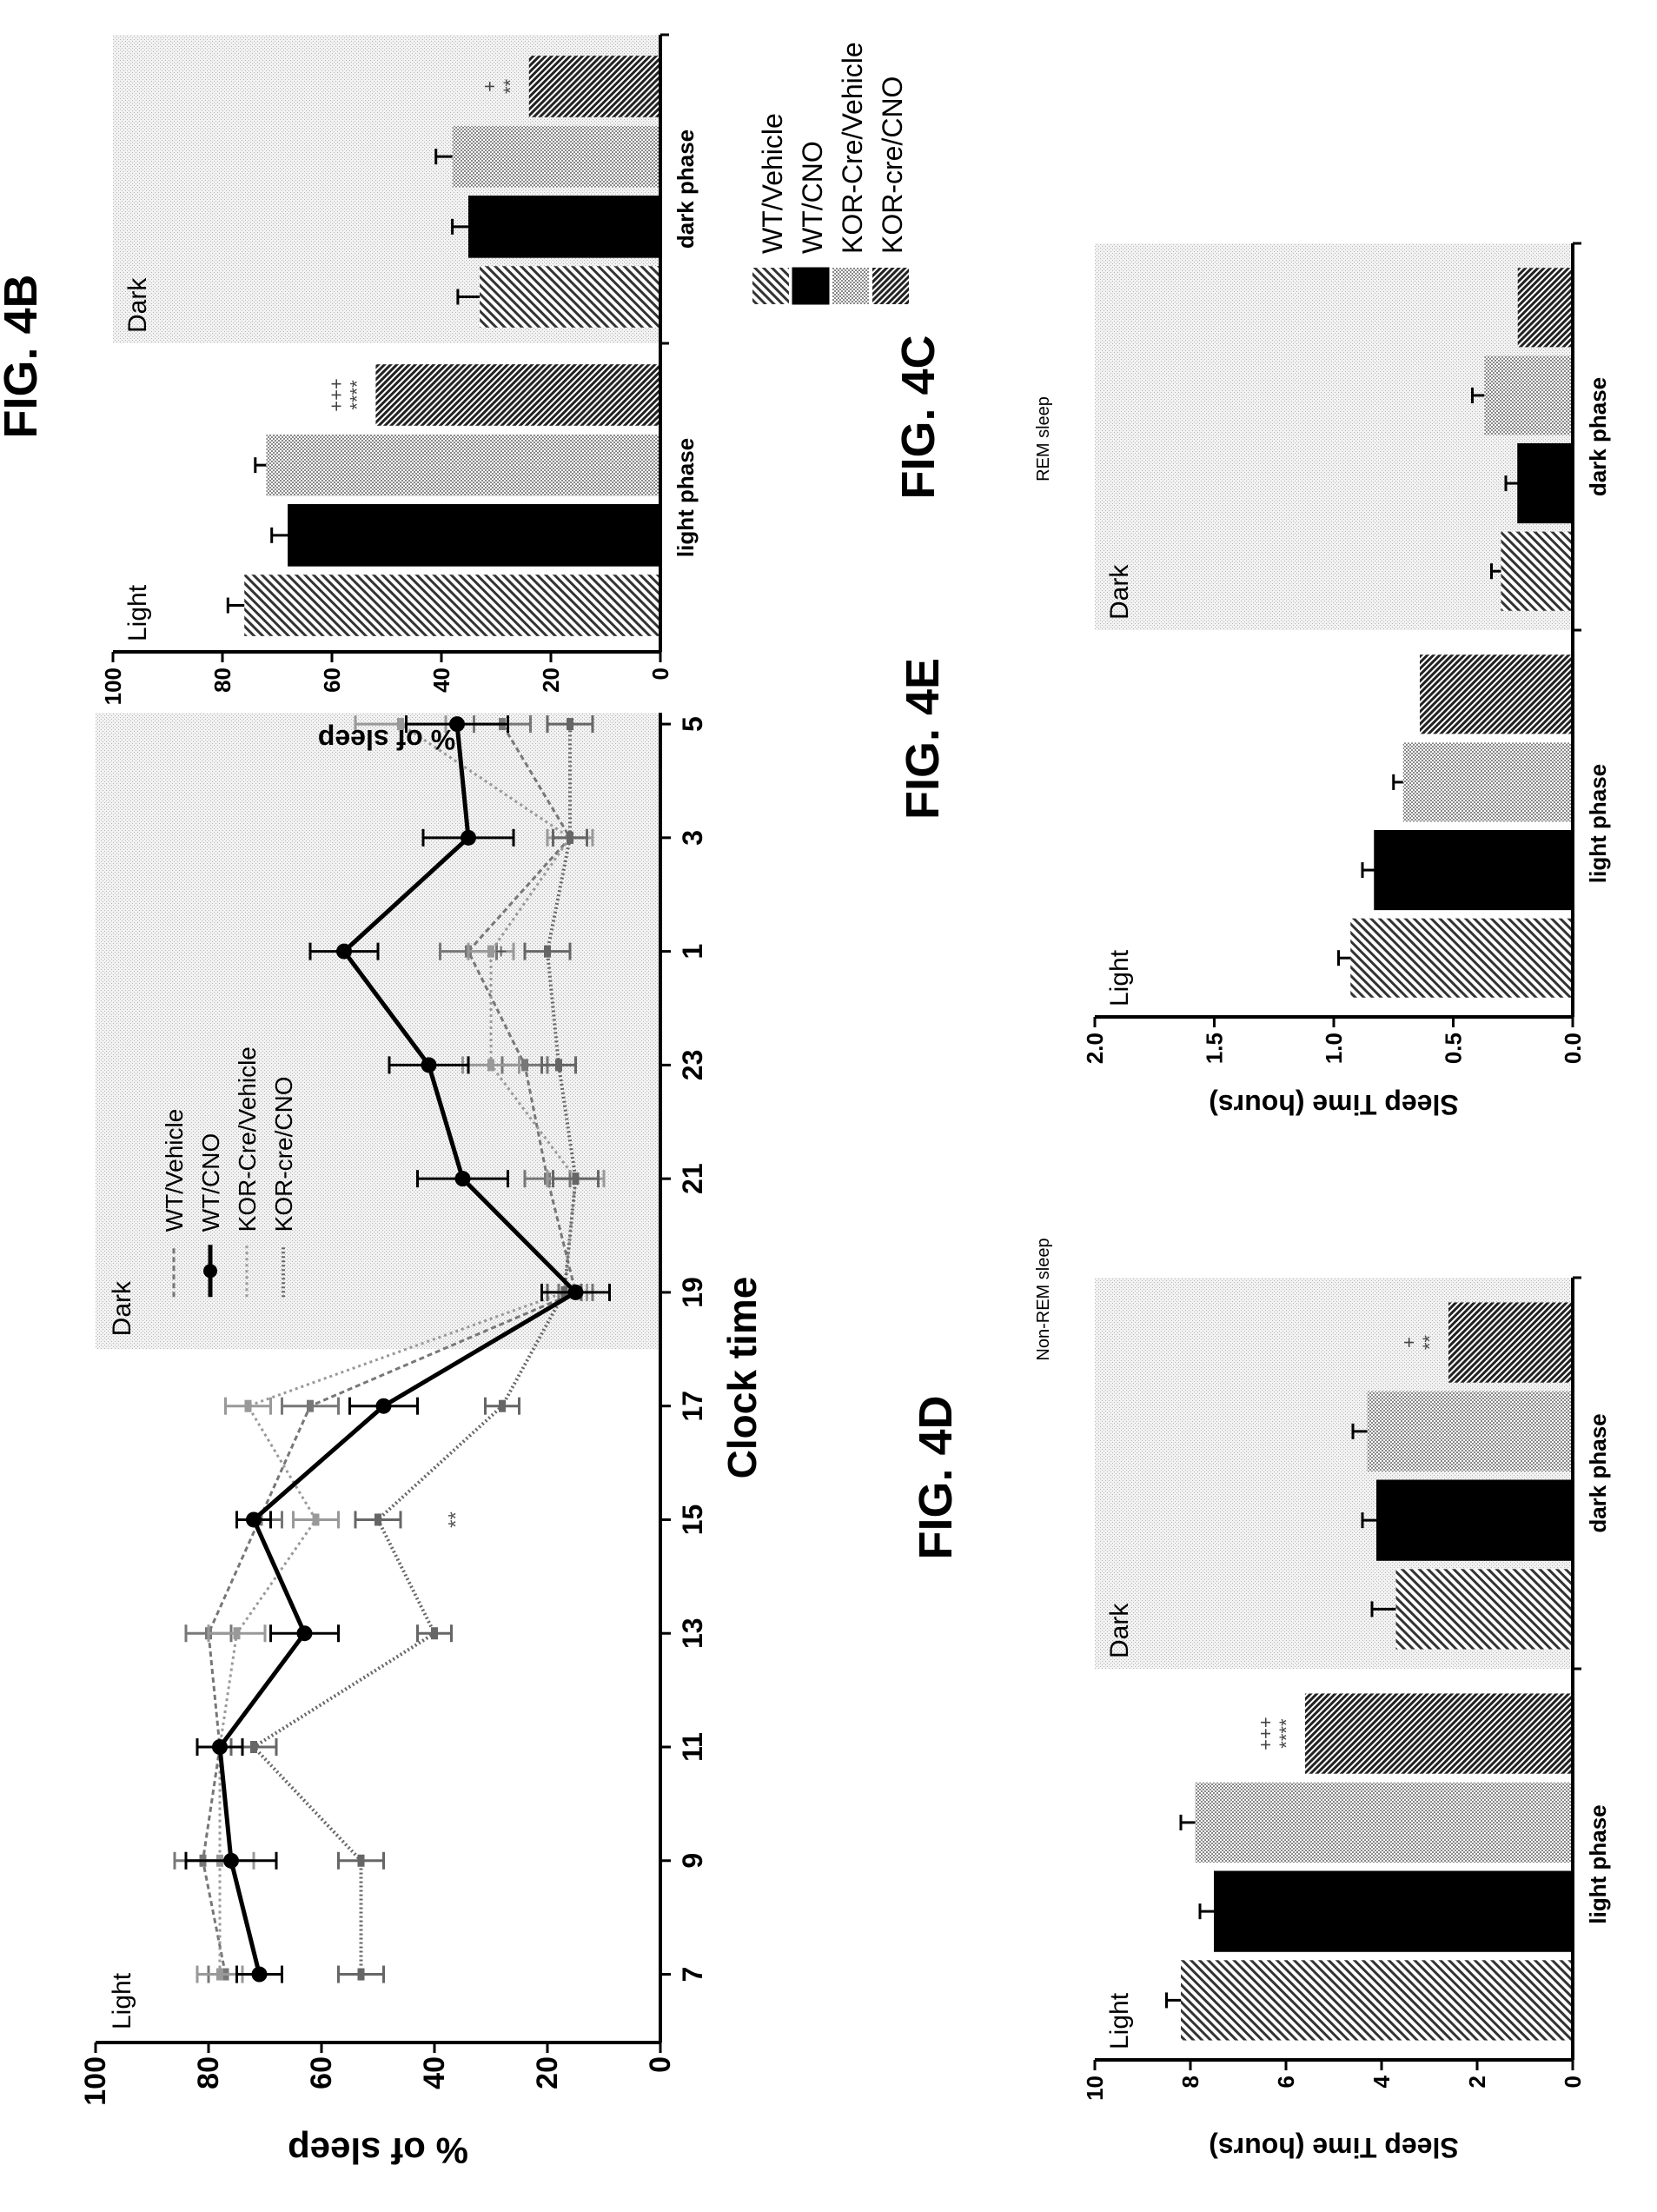 The height and width of the screenshot is (2212, 1657). I want to click on fig4d-y-tick-label: 10, so click(1095, 2088).